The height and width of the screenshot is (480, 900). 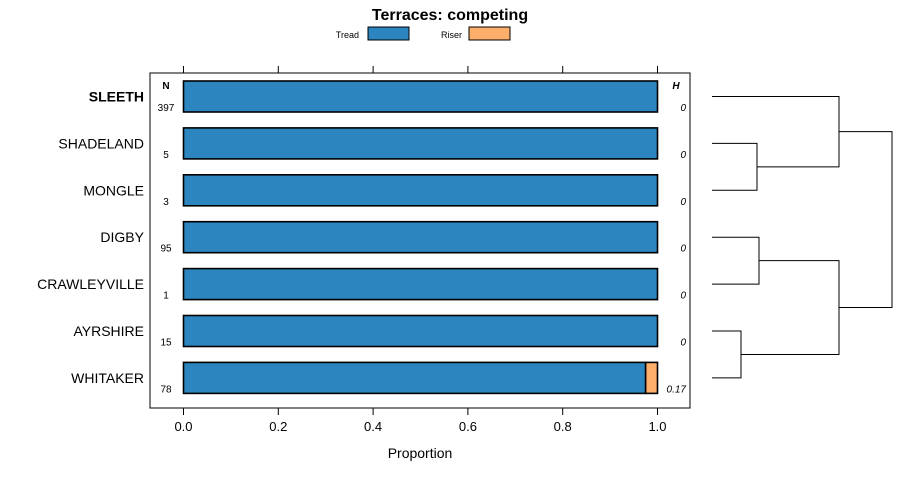 I want to click on n-value: 95, so click(x=166, y=249).